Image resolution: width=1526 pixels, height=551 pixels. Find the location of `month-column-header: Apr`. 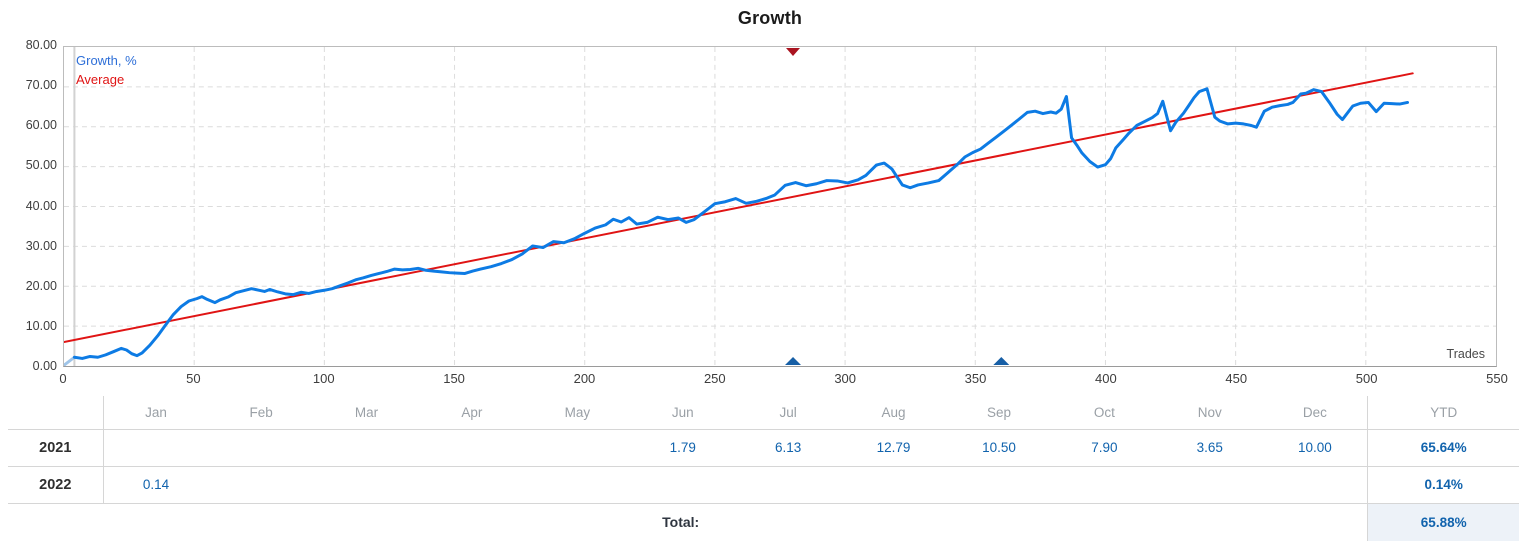

month-column-header: Apr is located at coordinates (472, 413).